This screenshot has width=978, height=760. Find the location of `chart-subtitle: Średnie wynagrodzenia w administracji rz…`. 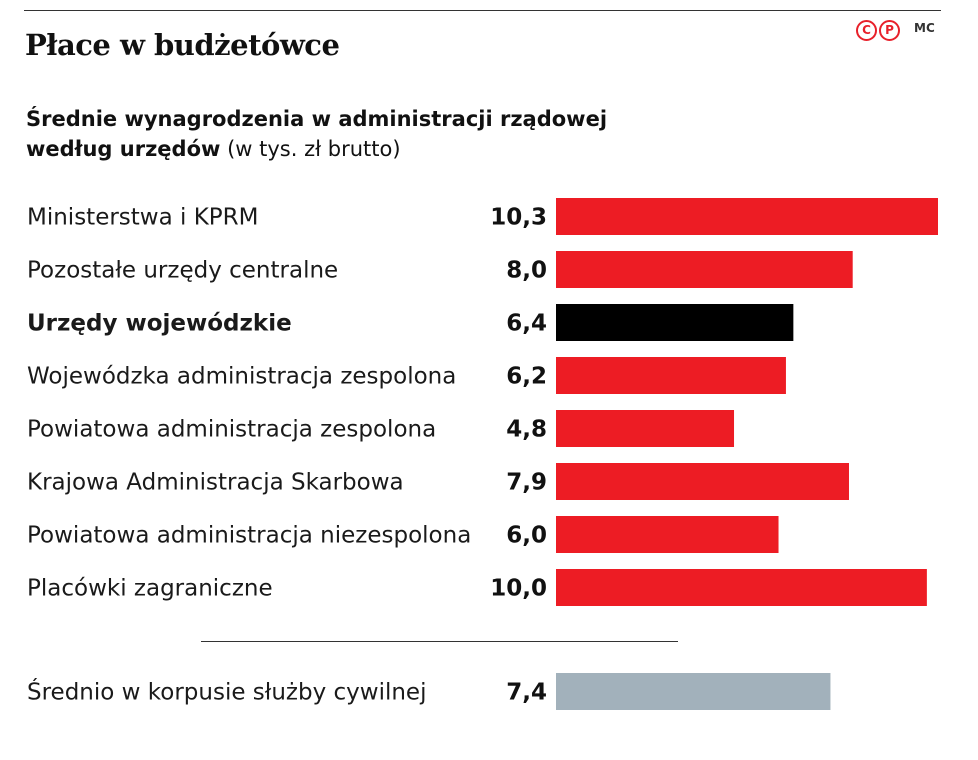

chart-subtitle: Średnie wynagrodzenia w administracji rz… is located at coordinates (316, 134).